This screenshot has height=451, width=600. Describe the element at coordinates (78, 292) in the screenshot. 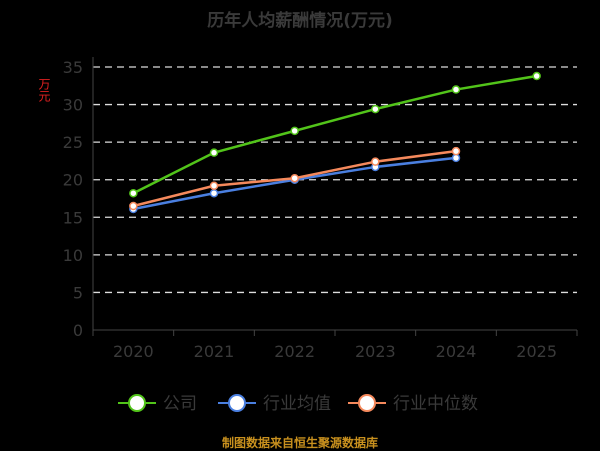

I see `y-tick-label: 5` at that location.